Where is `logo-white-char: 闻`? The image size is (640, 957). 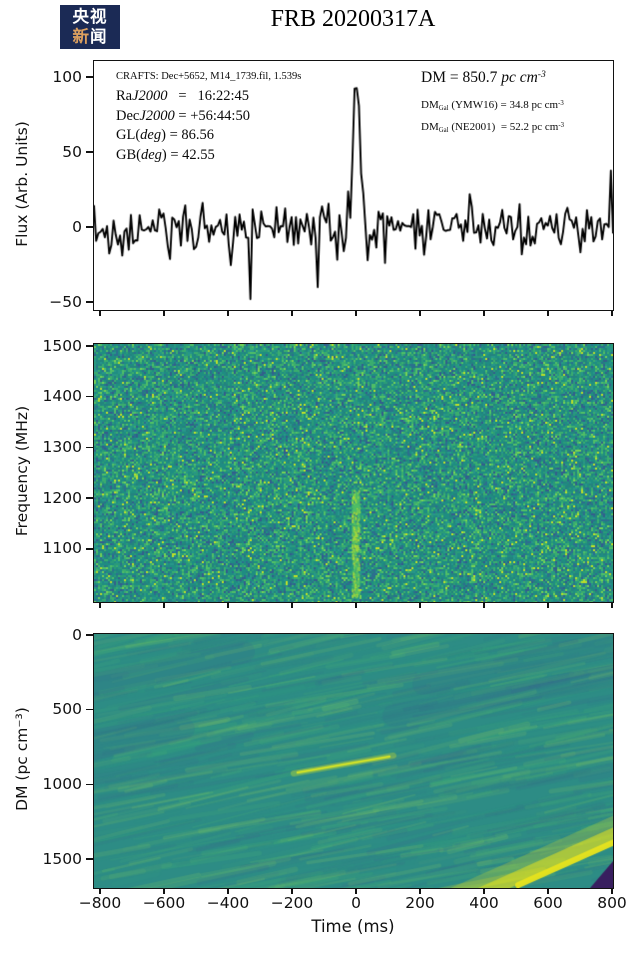 logo-white-char: 闻 is located at coordinates (99, 36).